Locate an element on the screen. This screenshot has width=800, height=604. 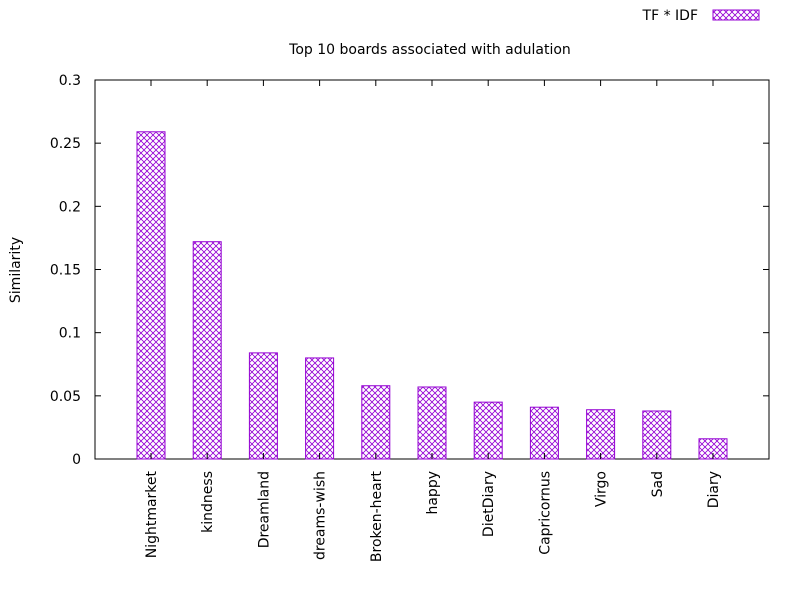
bar-broken-heart is located at coordinates (376, 422).